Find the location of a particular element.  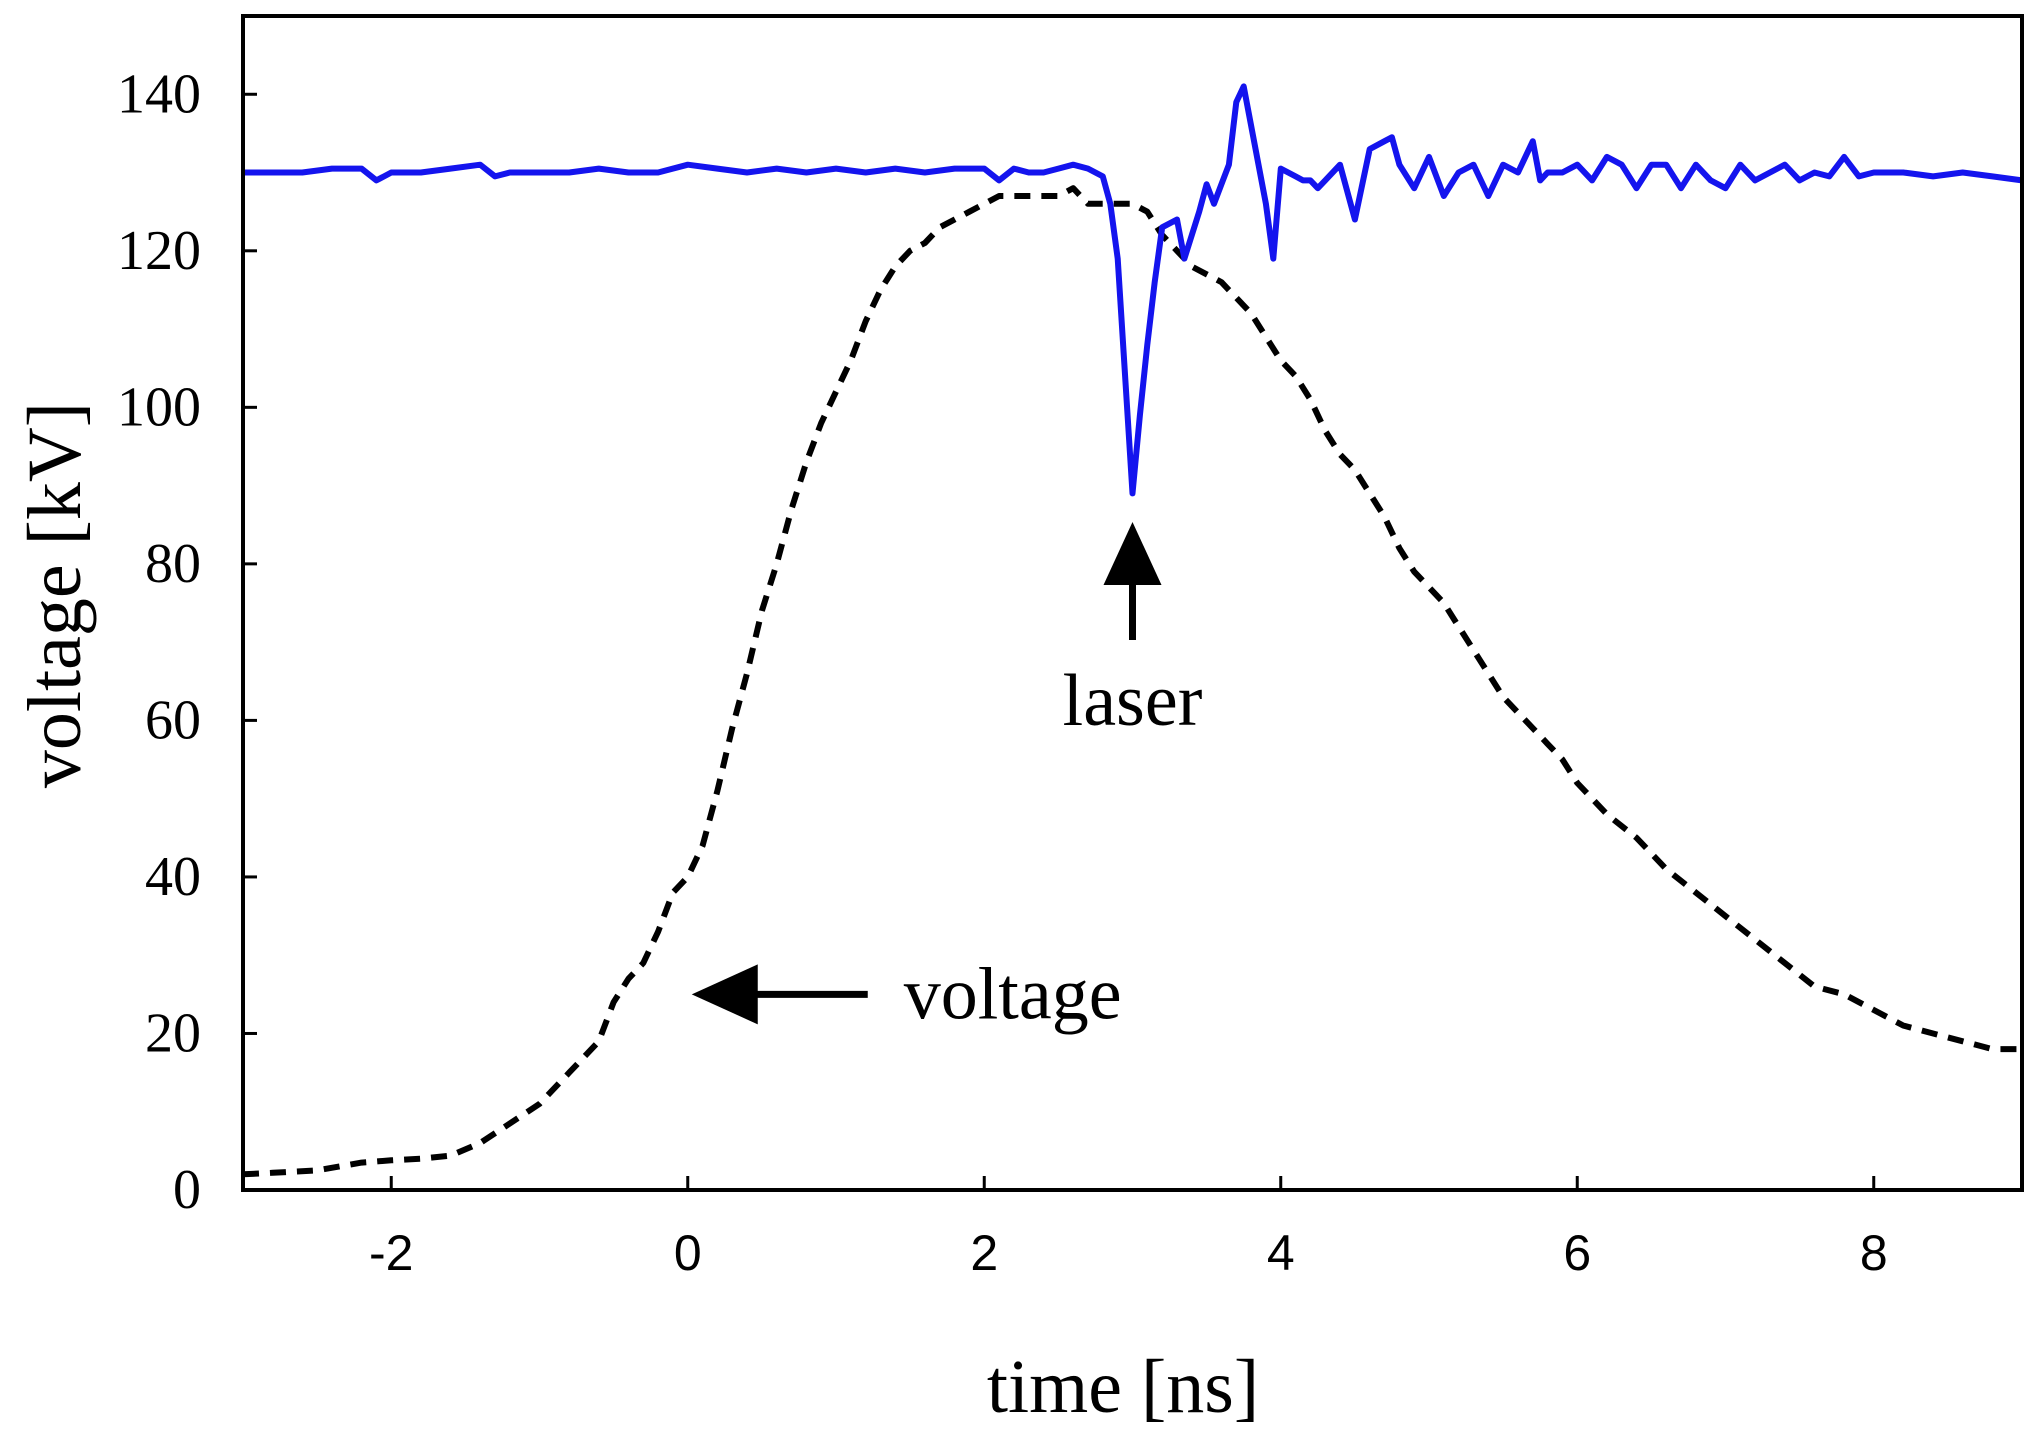

laser-annotation-label: laser is located at coordinates (1133, 701).